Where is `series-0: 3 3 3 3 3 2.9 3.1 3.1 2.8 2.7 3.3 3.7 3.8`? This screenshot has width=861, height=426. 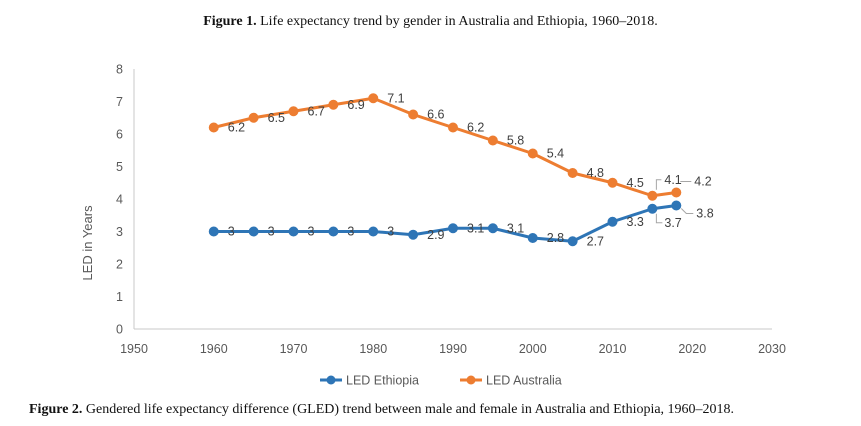
series-0: 3 3 3 3 3 2.9 3.1 3.1 2.8 2.7 3.3 3.7 3.8 is located at coordinates (461, 224).